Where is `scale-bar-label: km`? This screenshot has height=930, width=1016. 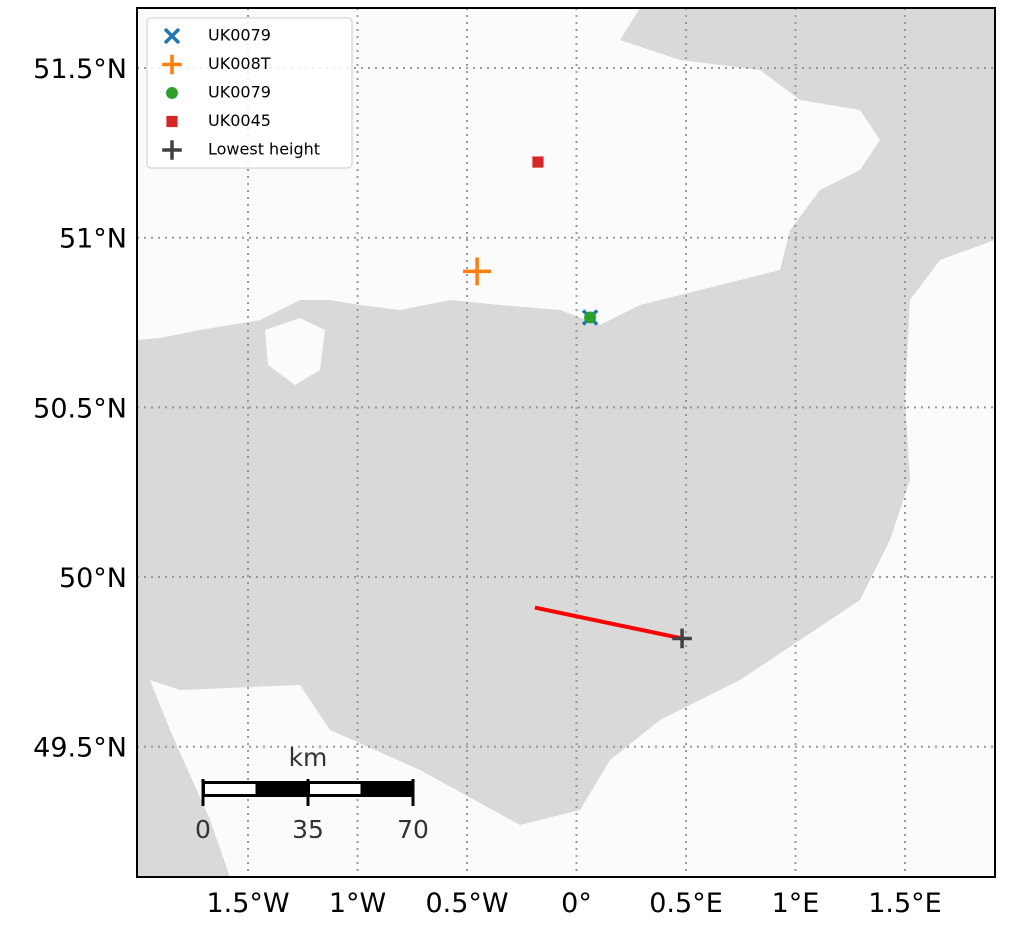 scale-bar-label: km is located at coordinates (308, 757).